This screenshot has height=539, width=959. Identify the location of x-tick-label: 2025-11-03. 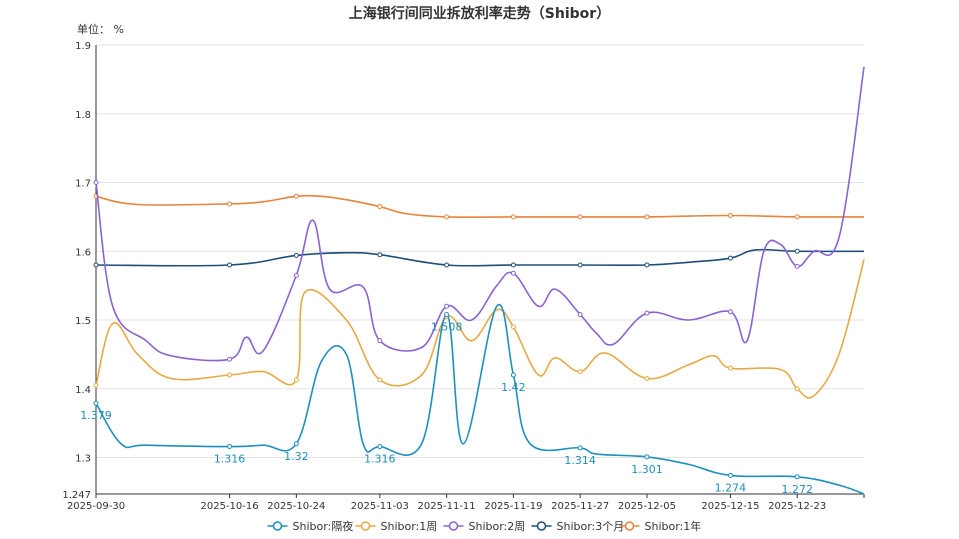
(380, 506).